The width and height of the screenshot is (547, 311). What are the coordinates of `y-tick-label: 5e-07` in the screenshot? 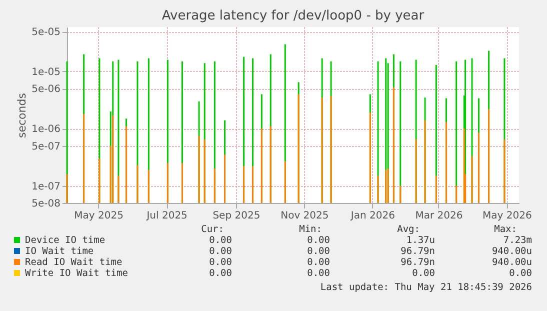 It's located at (46, 146).